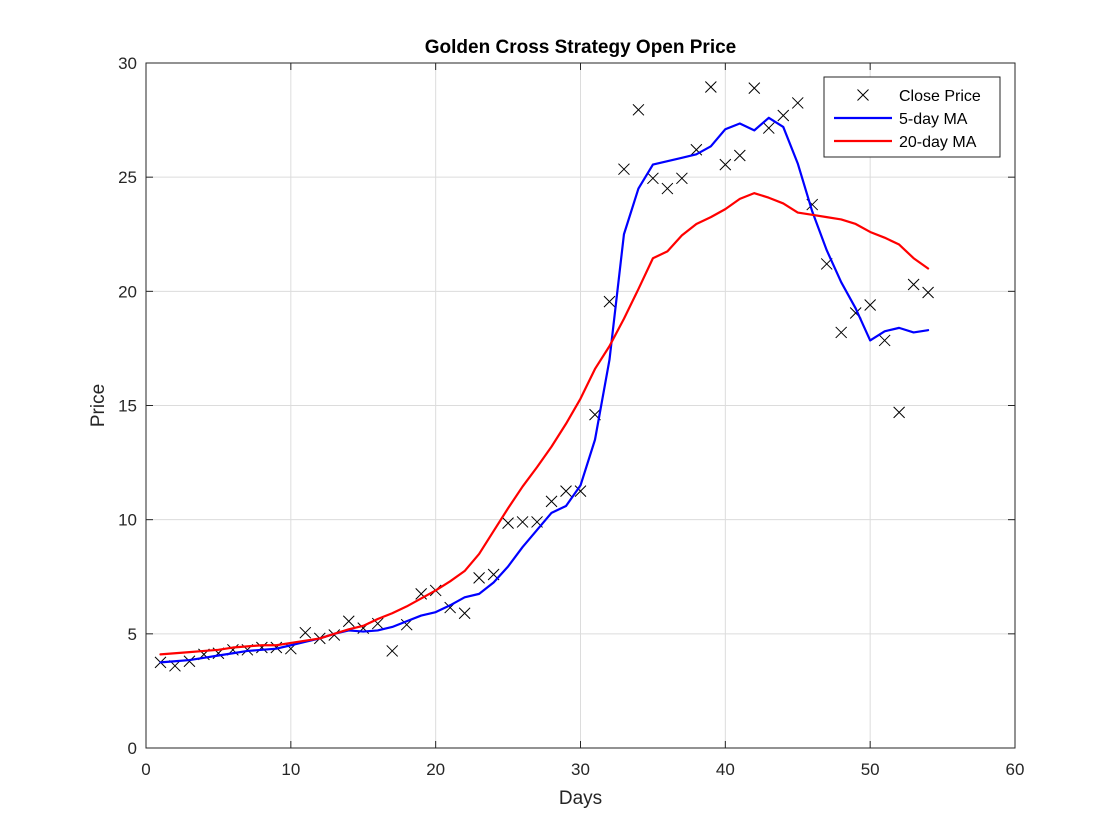  What do you see at coordinates (1015, 769) in the screenshot?
I see `x-tick-label: 60` at bounding box center [1015, 769].